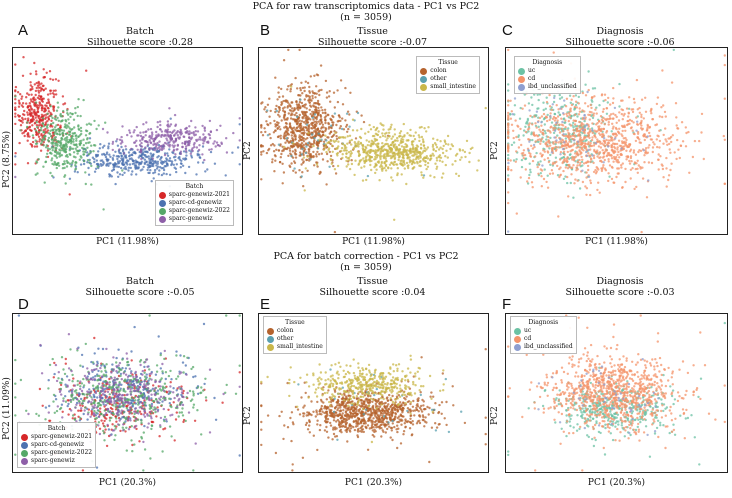  I want to click on legend-swatch, so click(162, 211).